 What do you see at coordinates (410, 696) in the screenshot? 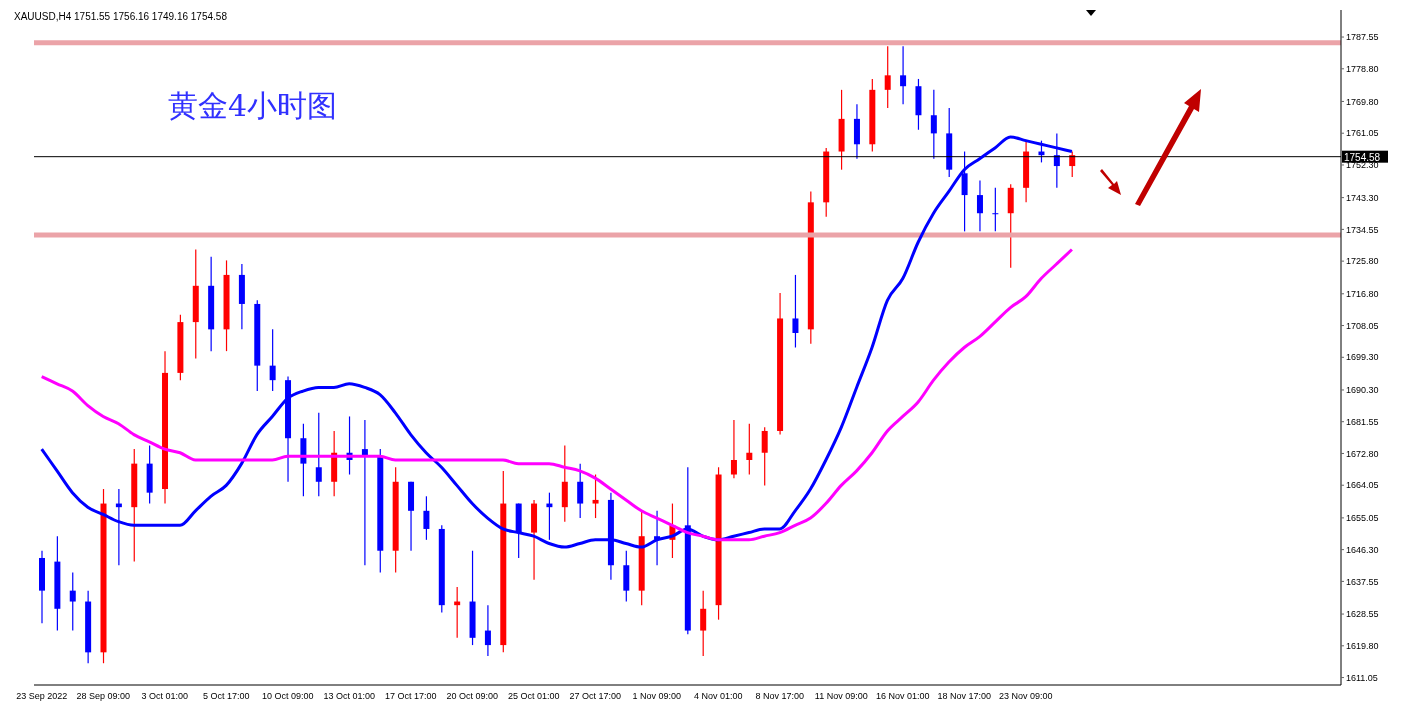
I see `x-tick-label: 17 Oct 17:00` at bounding box center [410, 696].